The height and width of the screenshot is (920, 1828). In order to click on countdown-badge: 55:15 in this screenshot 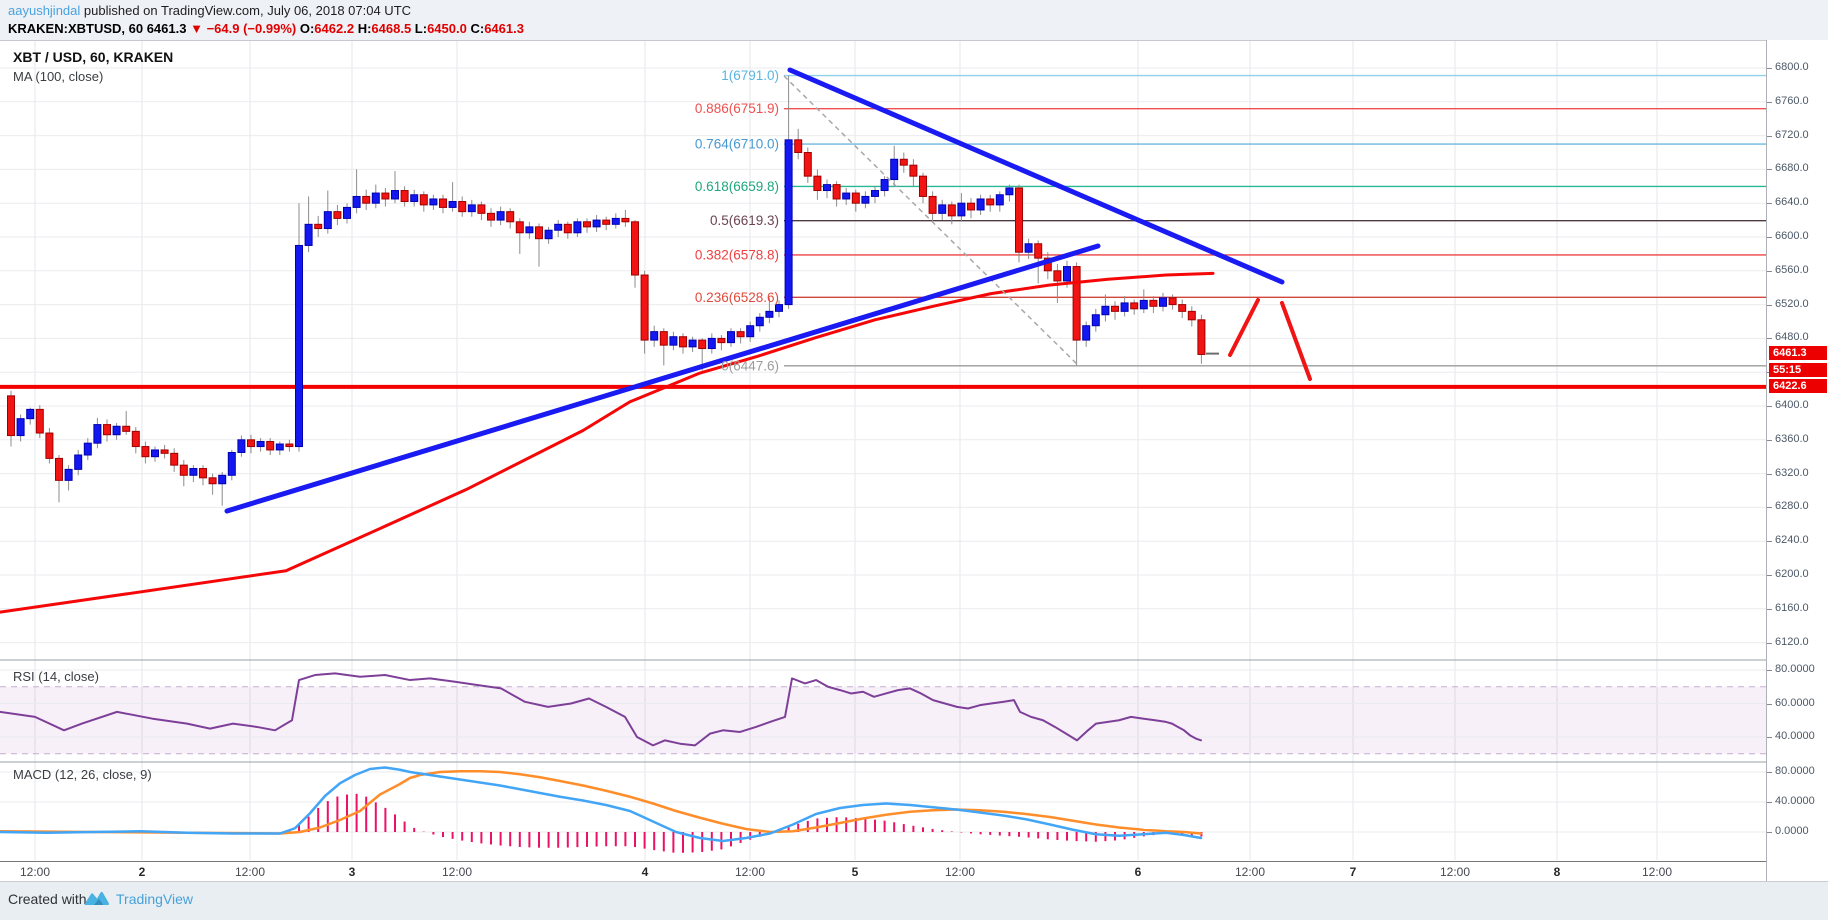, I will do `click(1798, 369)`.